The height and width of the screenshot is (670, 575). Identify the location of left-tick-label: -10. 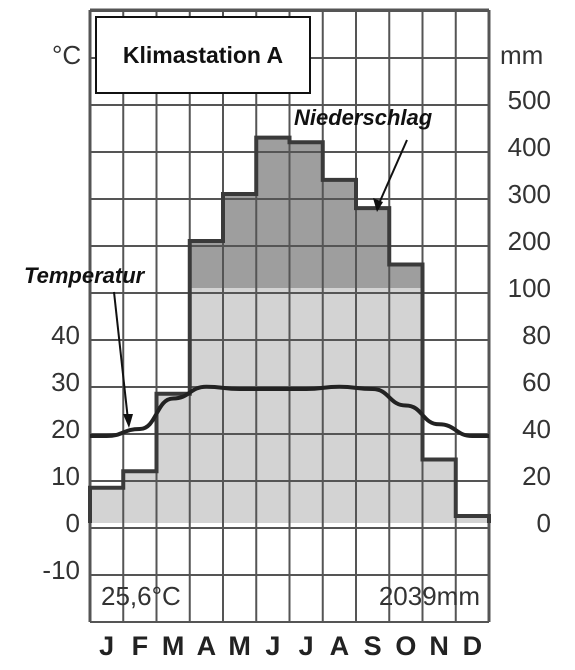
(61, 570).